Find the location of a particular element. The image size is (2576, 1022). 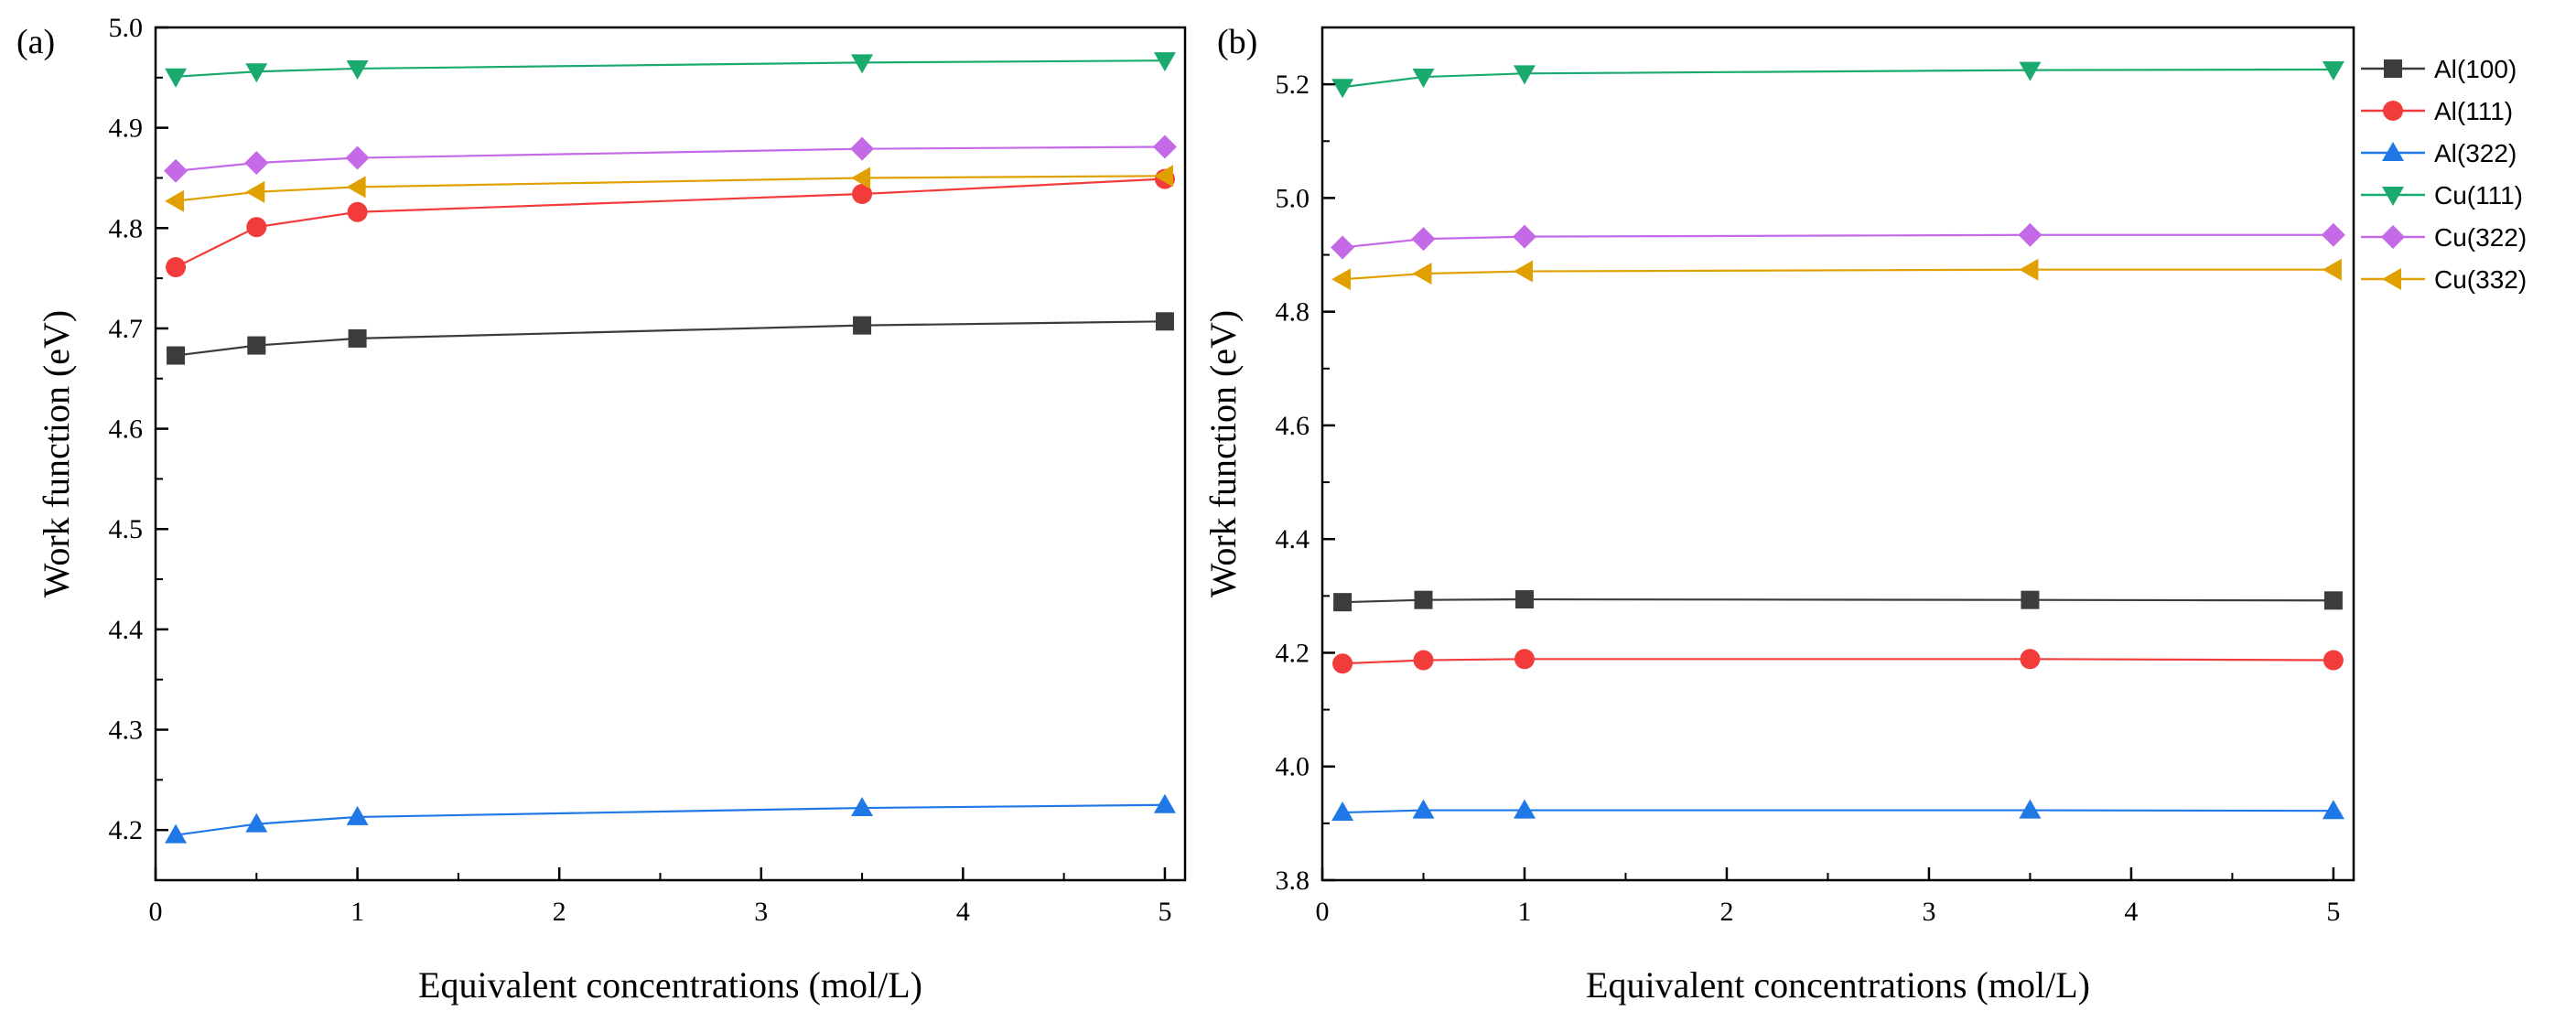

y-tick-label: 4.5 is located at coordinates (126, 529).